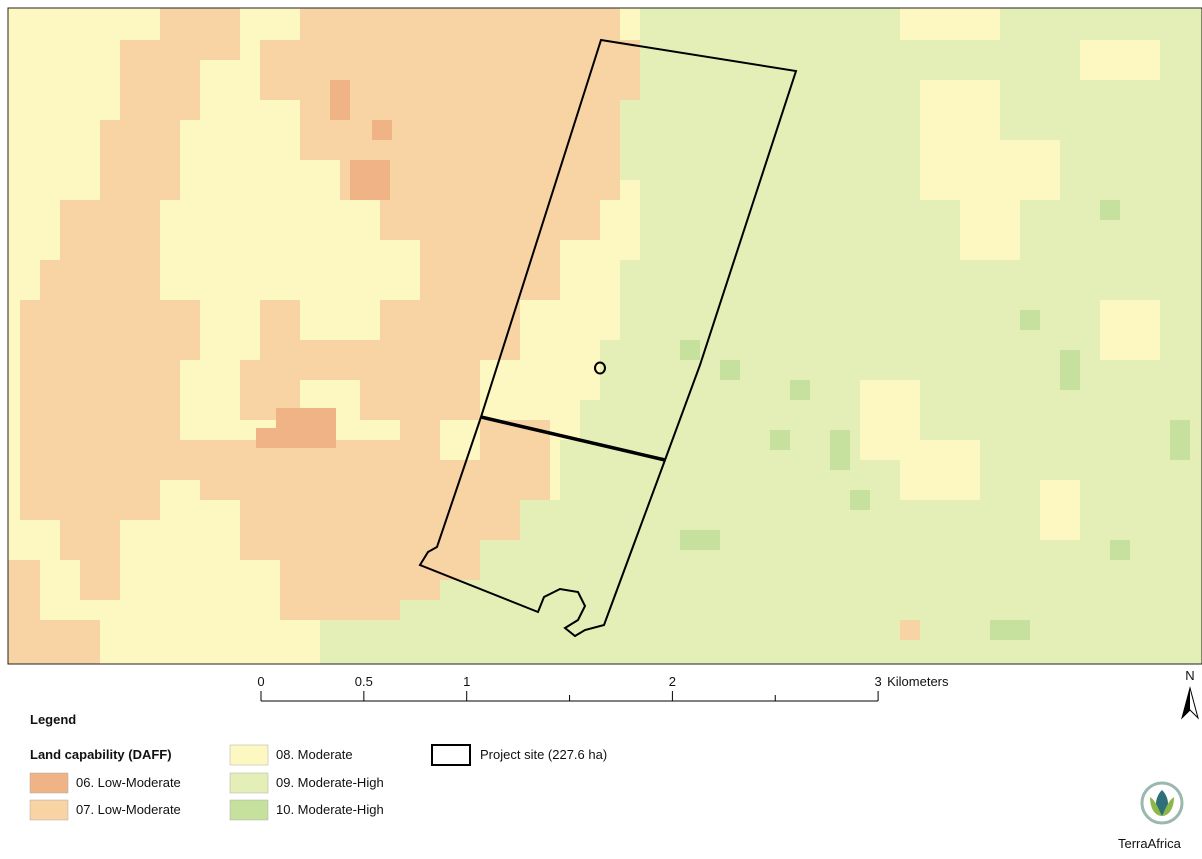  Describe the element at coordinates (260, 681) in the screenshot. I see `scale-tick-label: 0` at that location.